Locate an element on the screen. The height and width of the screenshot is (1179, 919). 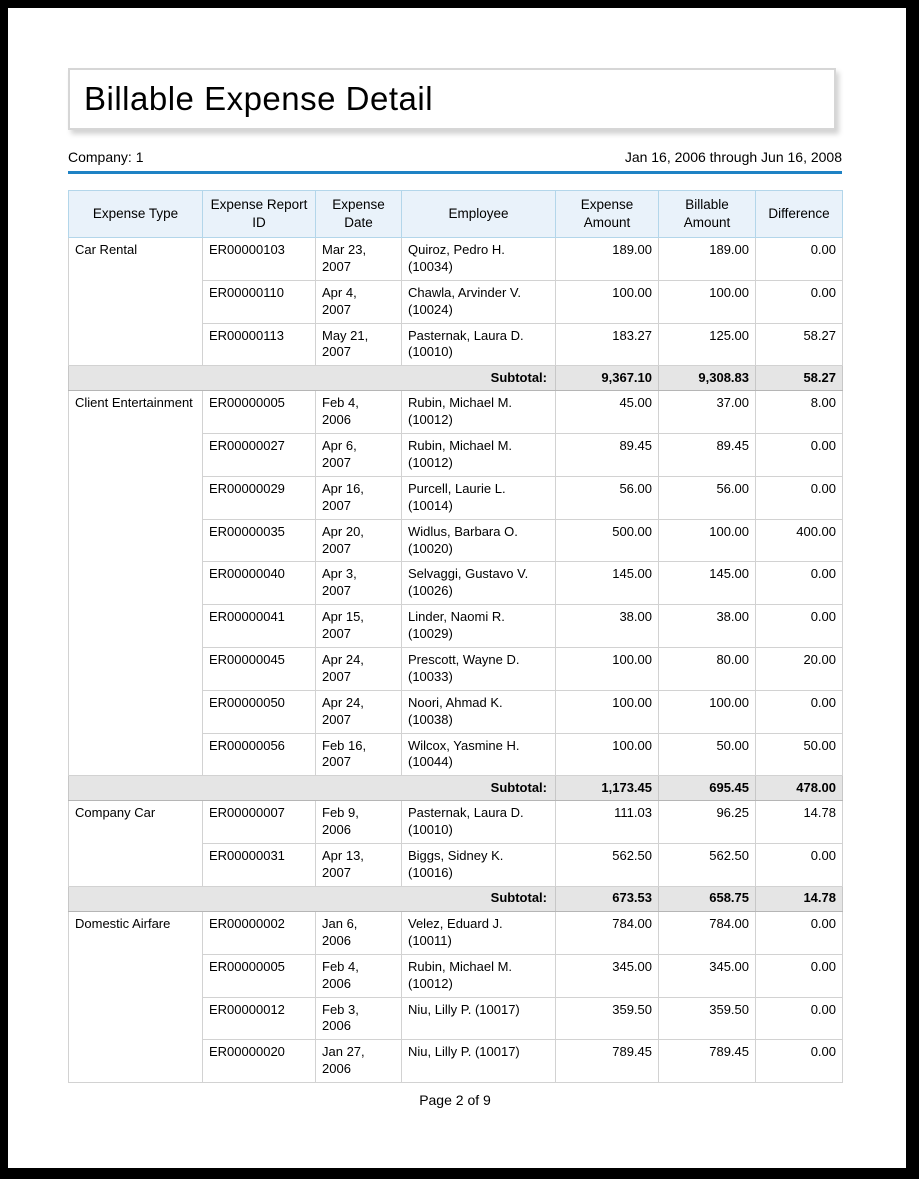
employee-cell: Widlus, Barbara O. (10020) is located at coordinates (478, 540).